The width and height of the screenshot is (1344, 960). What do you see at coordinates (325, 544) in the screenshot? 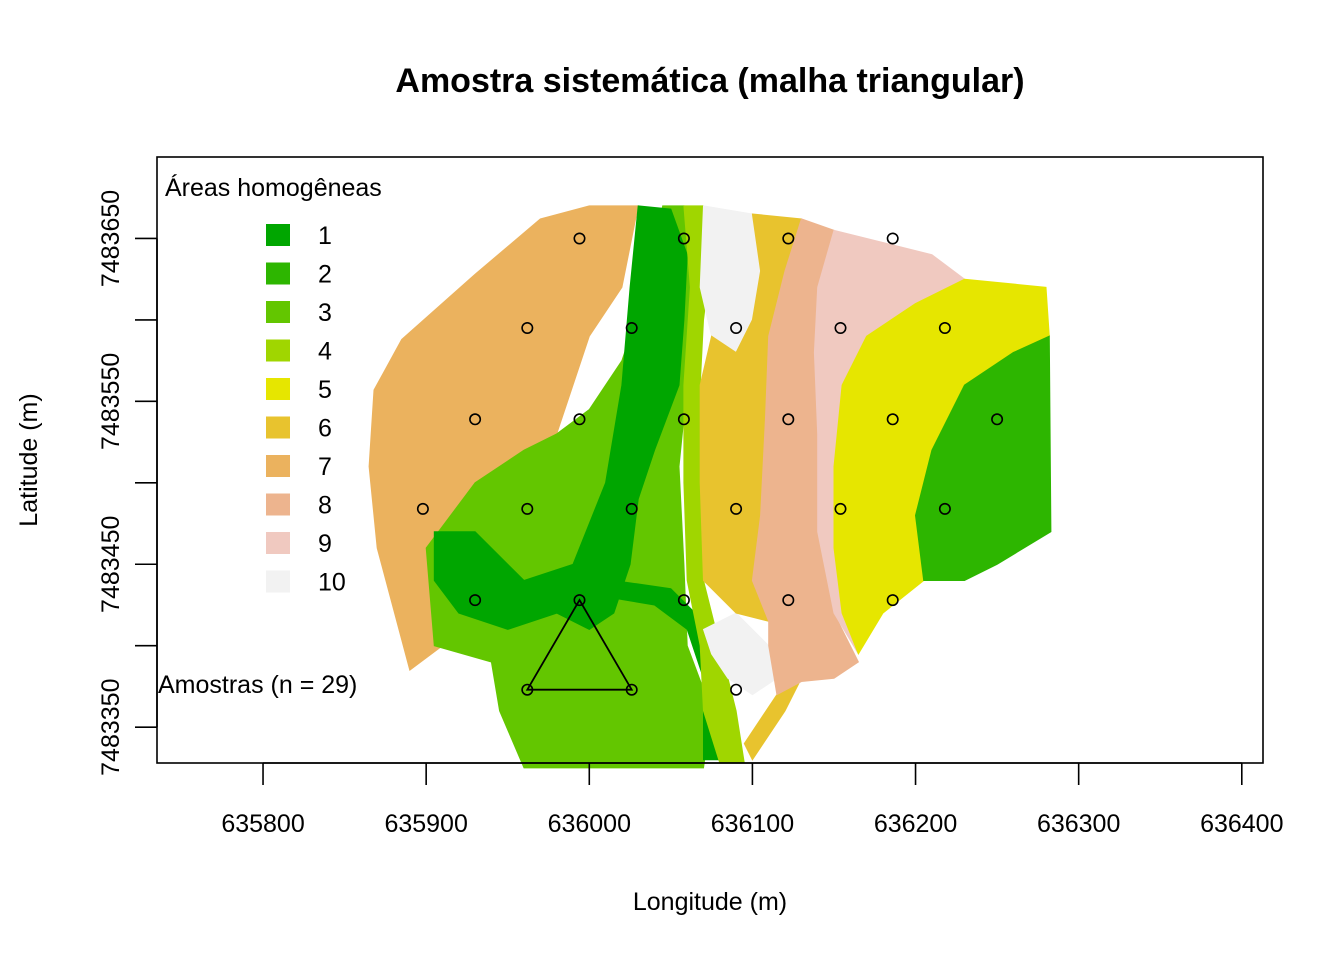
I see `legend-label: 9` at bounding box center [325, 544].